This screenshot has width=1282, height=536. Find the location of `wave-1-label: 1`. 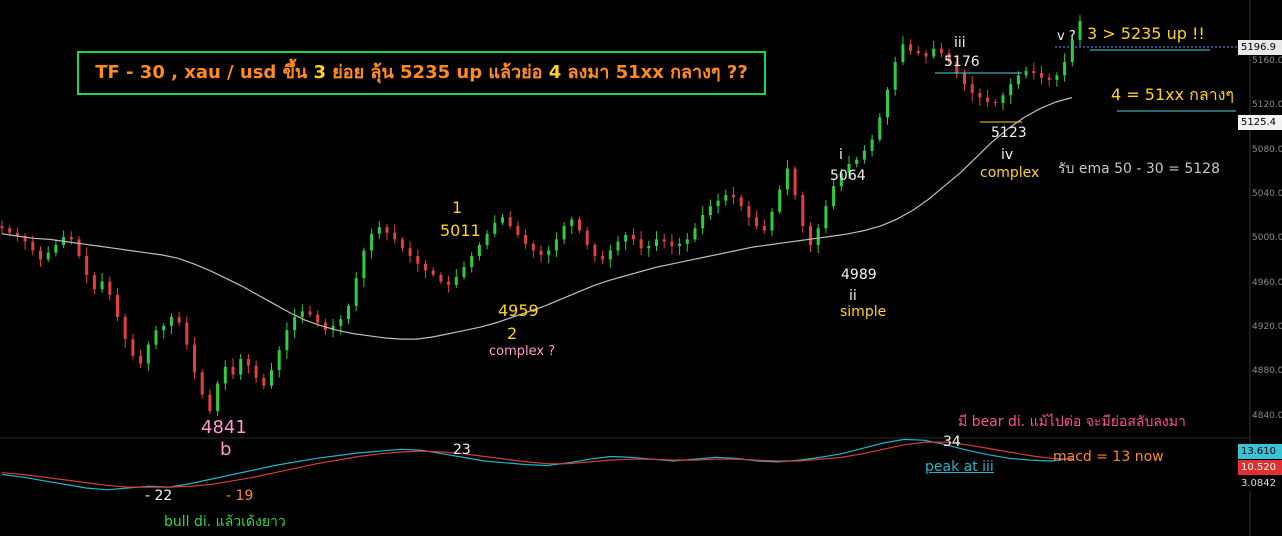

wave-1-label: 1 is located at coordinates (457, 207).